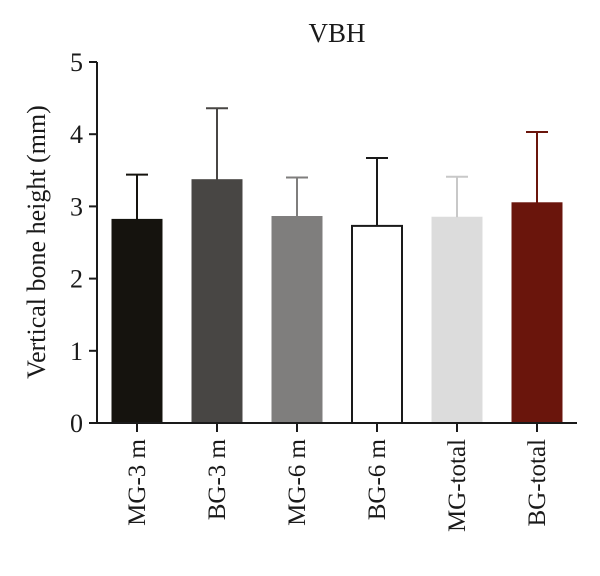 The image size is (600, 576). Describe the element at coordinates (336, 33) in the screenshot. I see `chart-title: VBH` at that location.